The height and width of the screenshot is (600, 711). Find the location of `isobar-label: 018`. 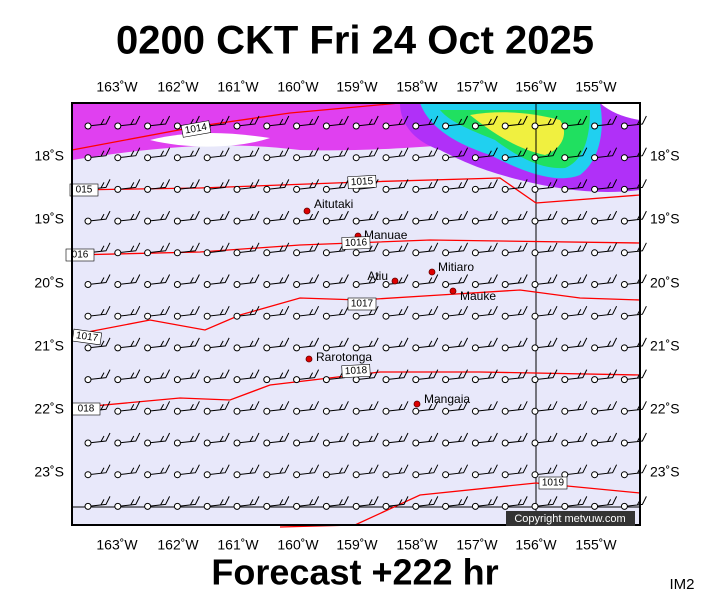

isobar-label: 018 is located at coordinates (86, 409).